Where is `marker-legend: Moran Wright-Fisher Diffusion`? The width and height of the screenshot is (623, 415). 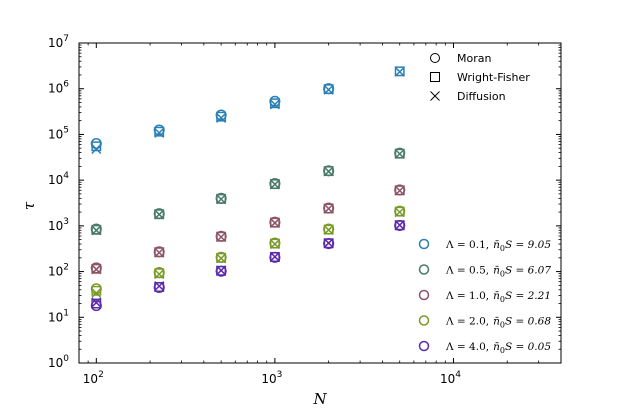 marker-legend: Moran Wright-Fisher Diffusion is located at coordinates (480, 77).